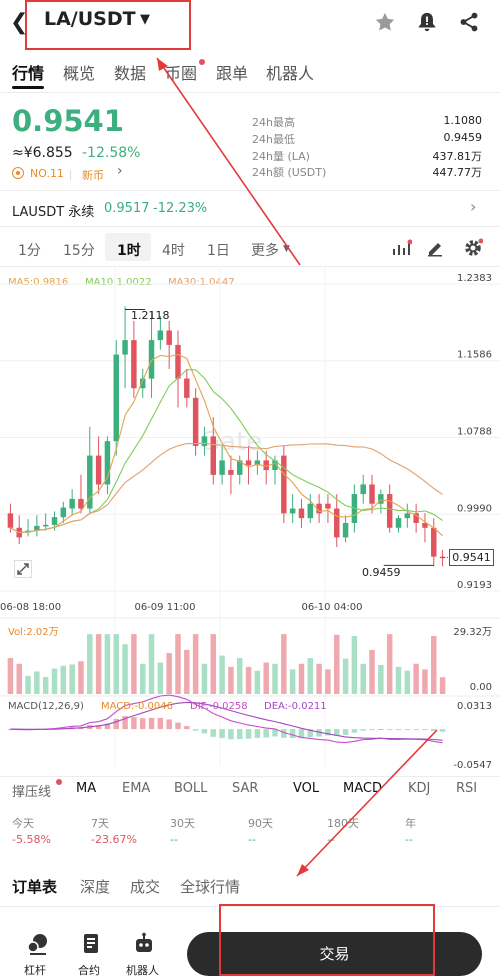 This screenshot has width=500, height=976. Describe the element at coordinates (129, 251) in the screenshot. I see `interval-1h: 1时` at that location.